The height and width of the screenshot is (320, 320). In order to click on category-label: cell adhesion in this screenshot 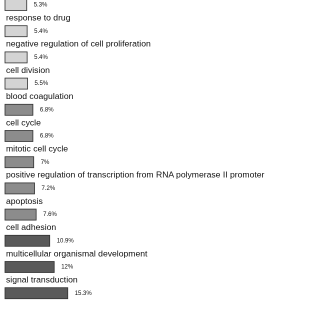, I will do `click(31, 227)`.